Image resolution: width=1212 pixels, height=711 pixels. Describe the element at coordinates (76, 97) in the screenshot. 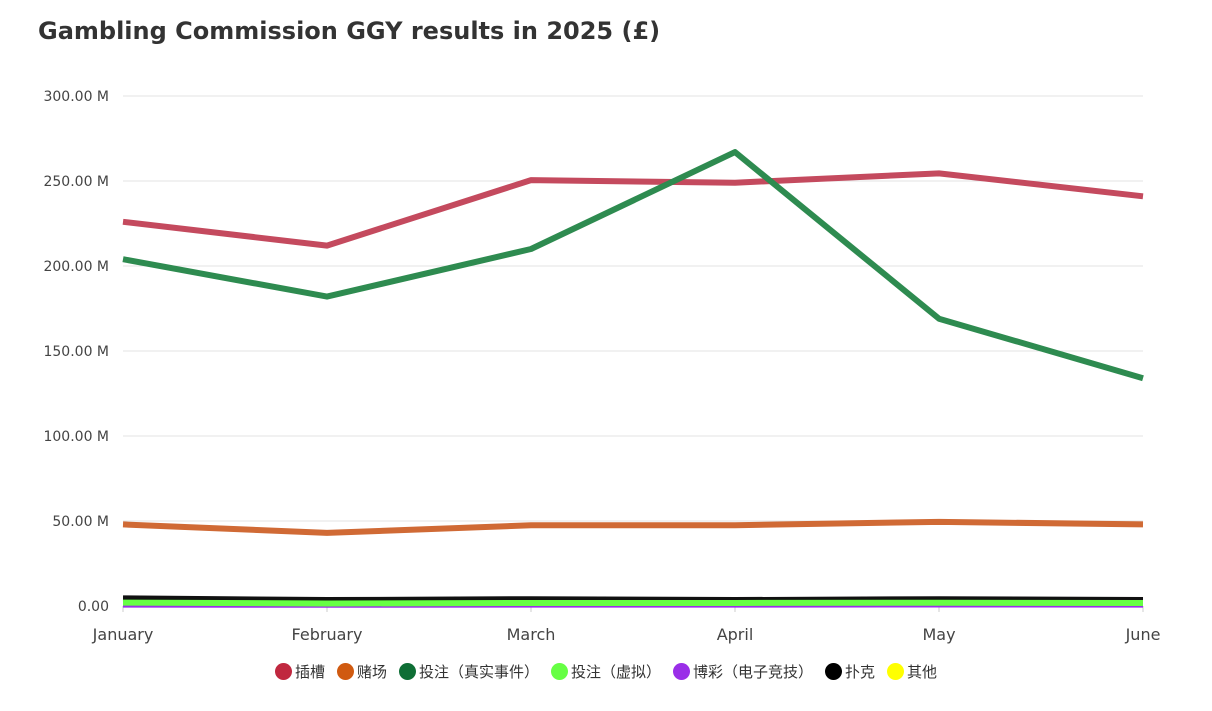

I see `y-tick-label: 300.00 M` at that location.